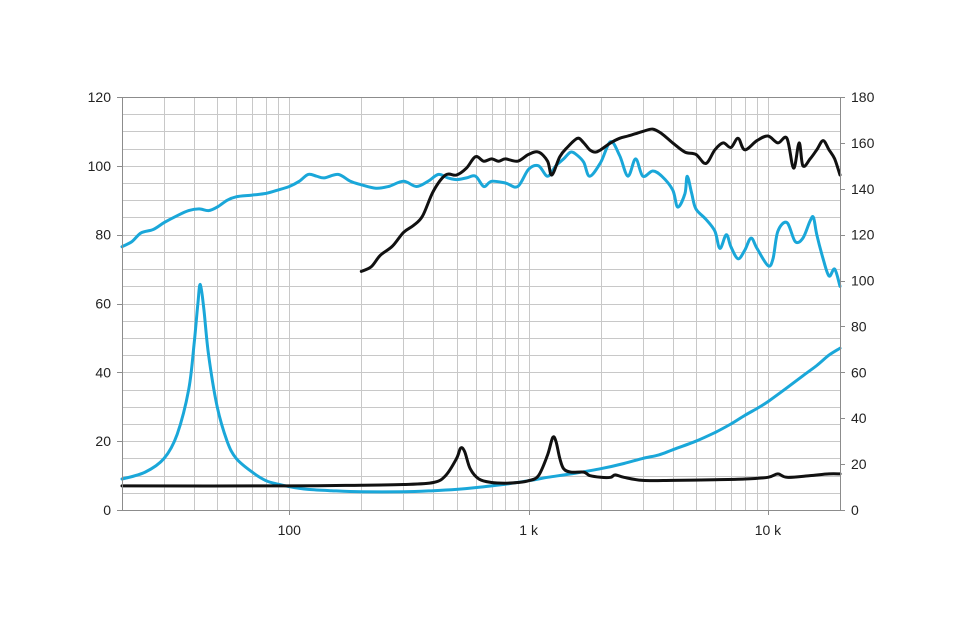  What do you see at coordinates (855, 510) in the screenshot?
I see `right-tick-label: 0` at bounding box center [855, 510].